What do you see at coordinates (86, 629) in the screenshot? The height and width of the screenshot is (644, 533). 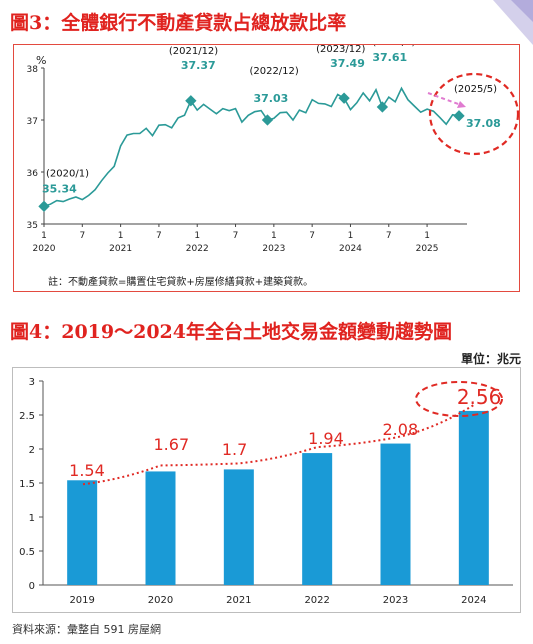 I see `data-source: 資料來源：彙整自 591 房屋網` at bounding box center [86, 629].